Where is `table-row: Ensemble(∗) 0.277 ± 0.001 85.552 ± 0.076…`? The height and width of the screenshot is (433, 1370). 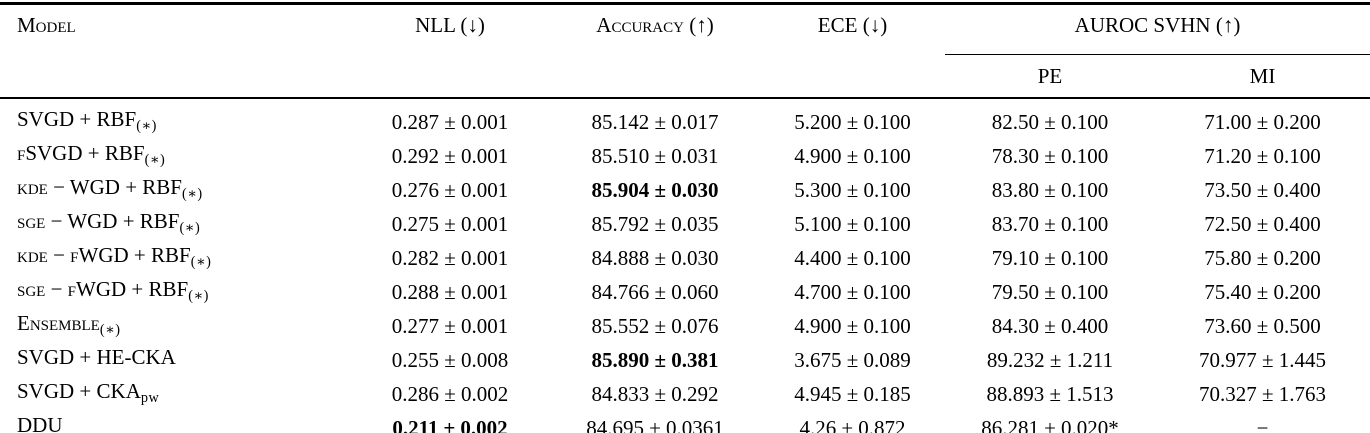
table-row: Ensemble(∗) 0.277 ± 0.001 85.552 ± 0.076… is located at coordinates (685, 327).